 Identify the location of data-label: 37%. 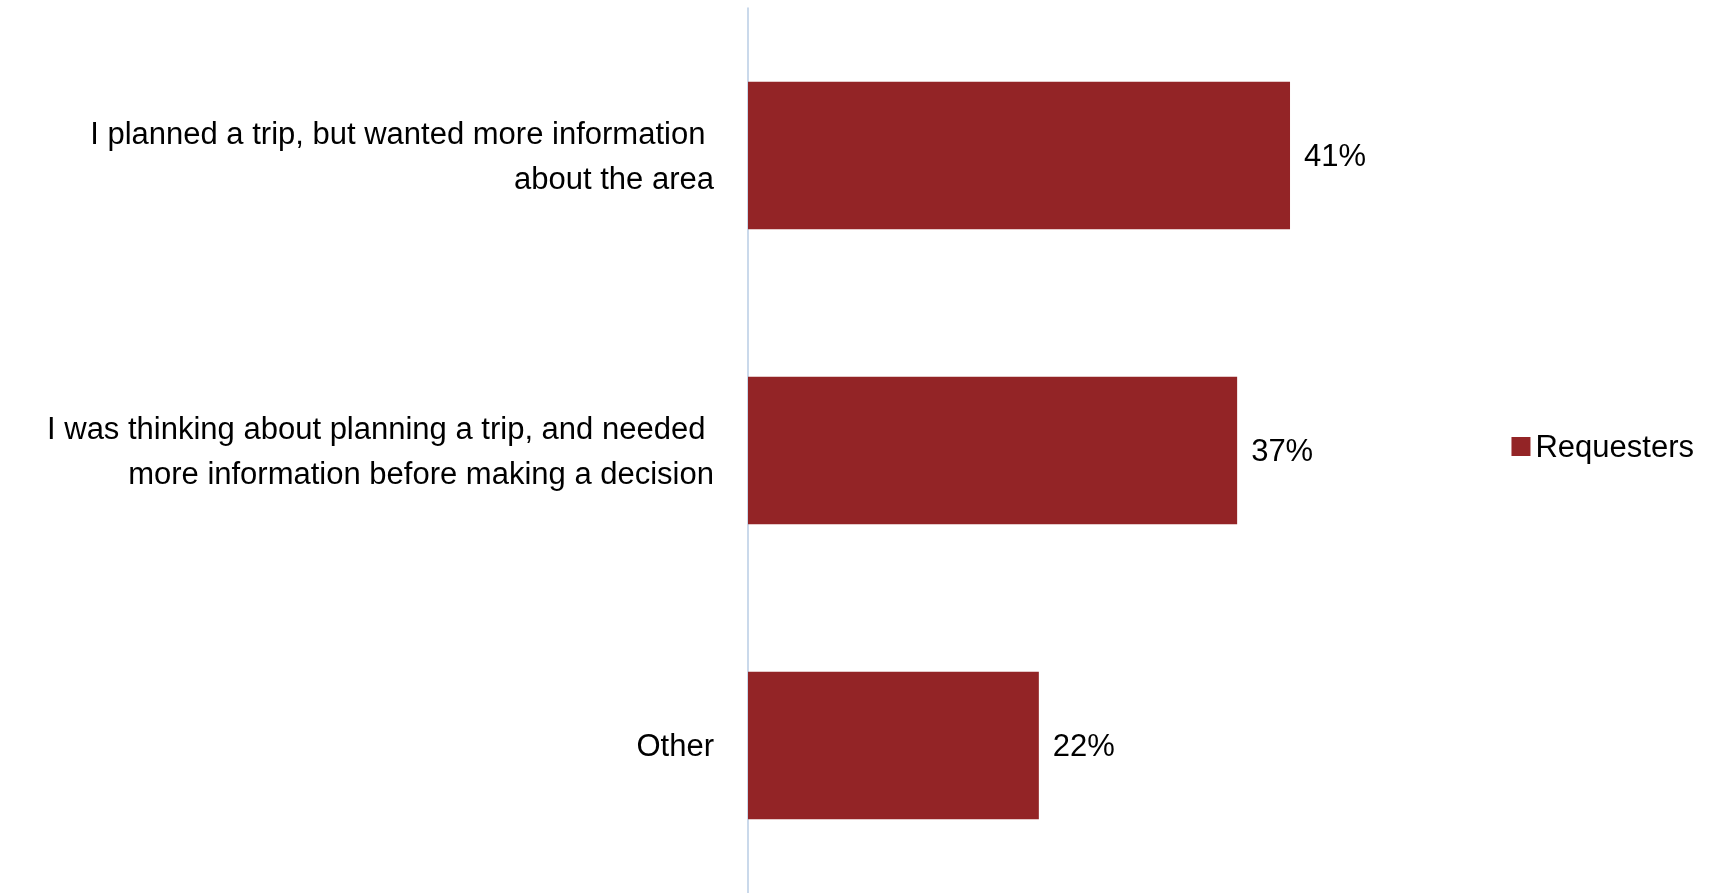
(1282, 450).